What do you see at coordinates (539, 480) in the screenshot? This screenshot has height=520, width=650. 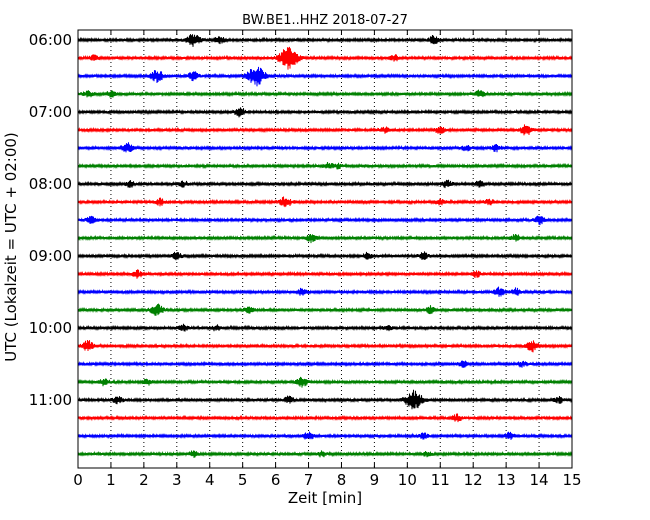 I see `x-tick-label: 14` at bounding box center [539, 480].